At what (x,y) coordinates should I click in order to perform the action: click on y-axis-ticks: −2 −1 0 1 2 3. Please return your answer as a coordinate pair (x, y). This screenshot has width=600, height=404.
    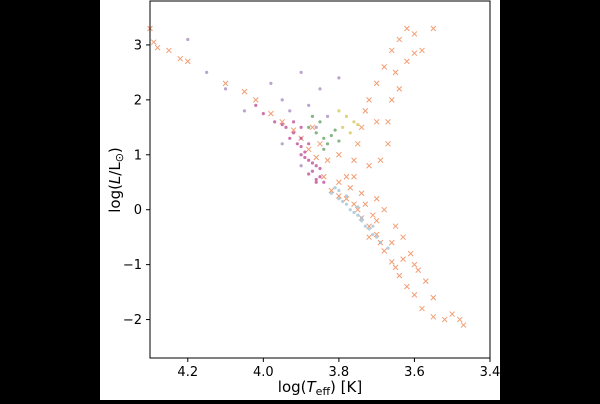
    Looking at the image, I should click on (136, 183).